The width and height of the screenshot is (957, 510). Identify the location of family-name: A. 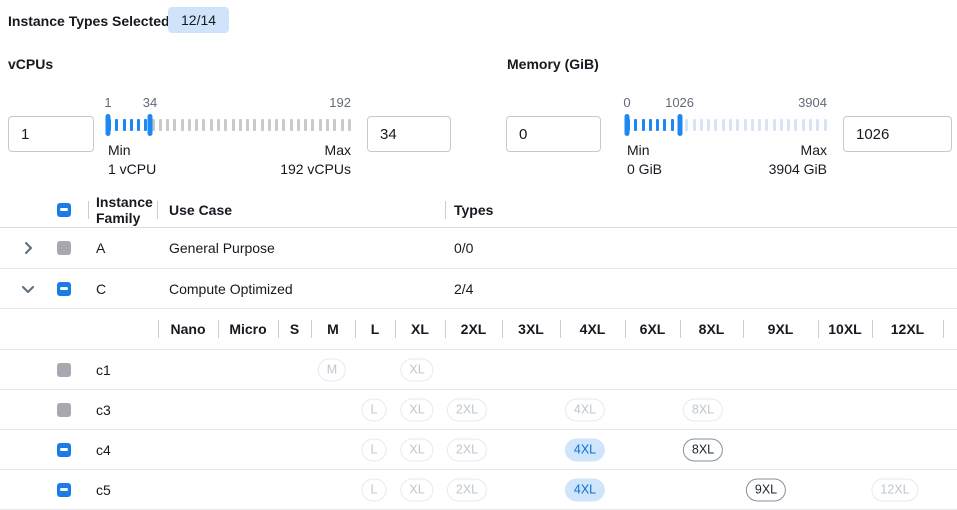
(101, 248).